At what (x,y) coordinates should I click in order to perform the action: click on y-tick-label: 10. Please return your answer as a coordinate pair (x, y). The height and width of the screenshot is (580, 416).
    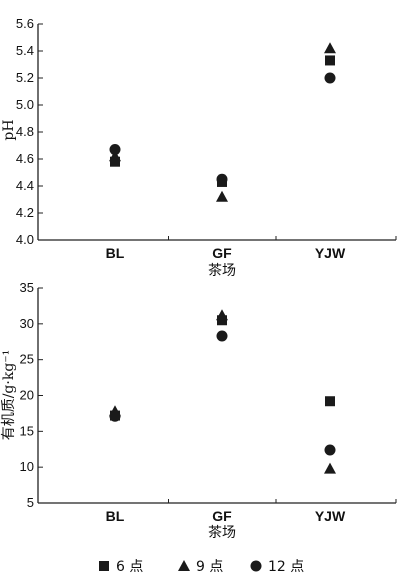
    Looking at the image, I should click on (27, 466).